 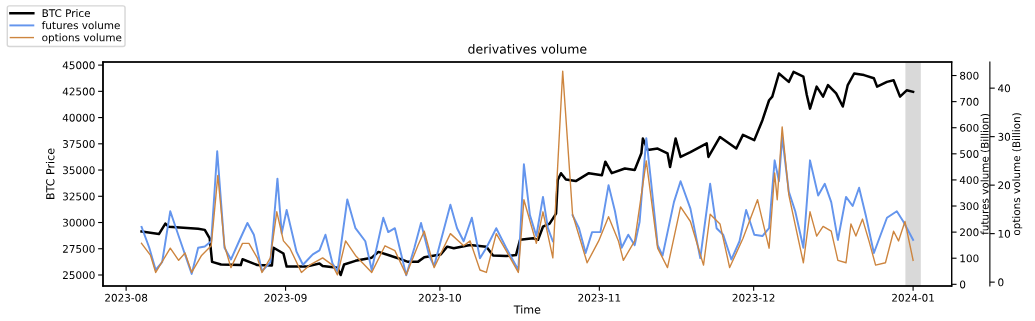 What do you see at coordinates (79, 196) in the screenshot?
I see `y-tick-label: 32500` at bounding box center [79, 196].